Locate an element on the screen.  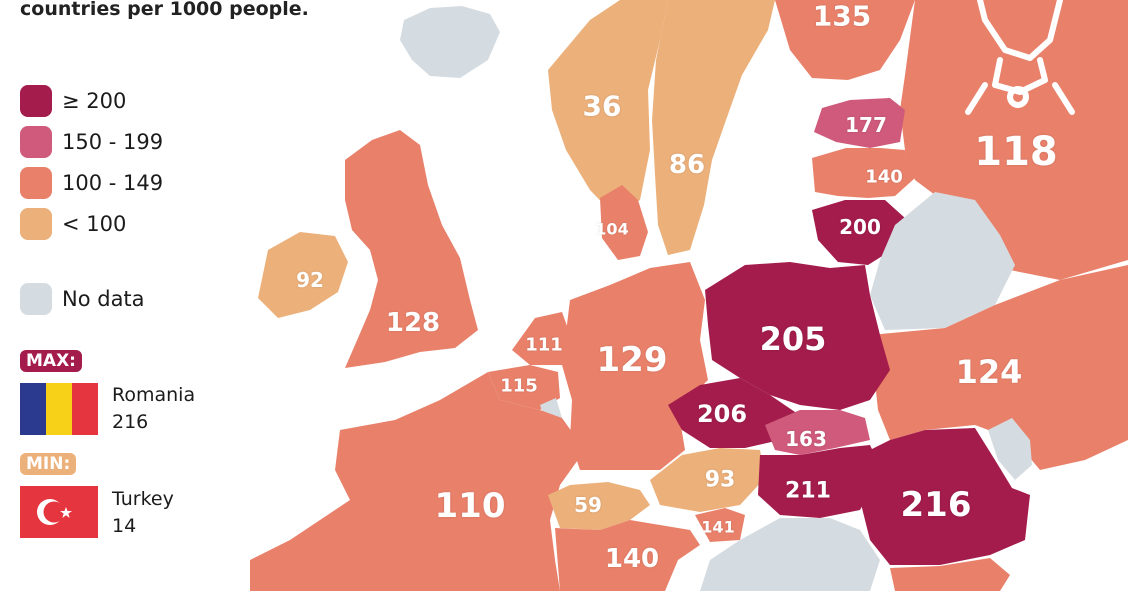
romania-flag-icon is located at coordinates (59, 409).